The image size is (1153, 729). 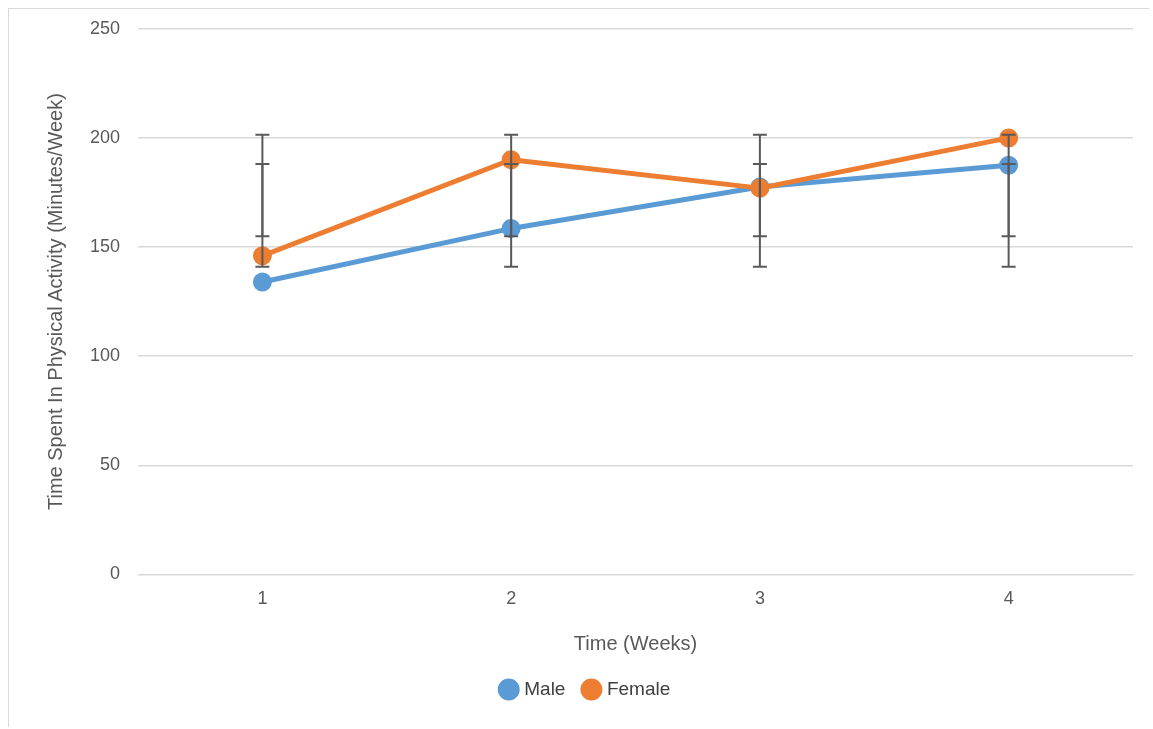 What do you see at coordinates (759, 598) in the screenshot?
I see `x-tick-label: 3` at bounding box center [759, 598].